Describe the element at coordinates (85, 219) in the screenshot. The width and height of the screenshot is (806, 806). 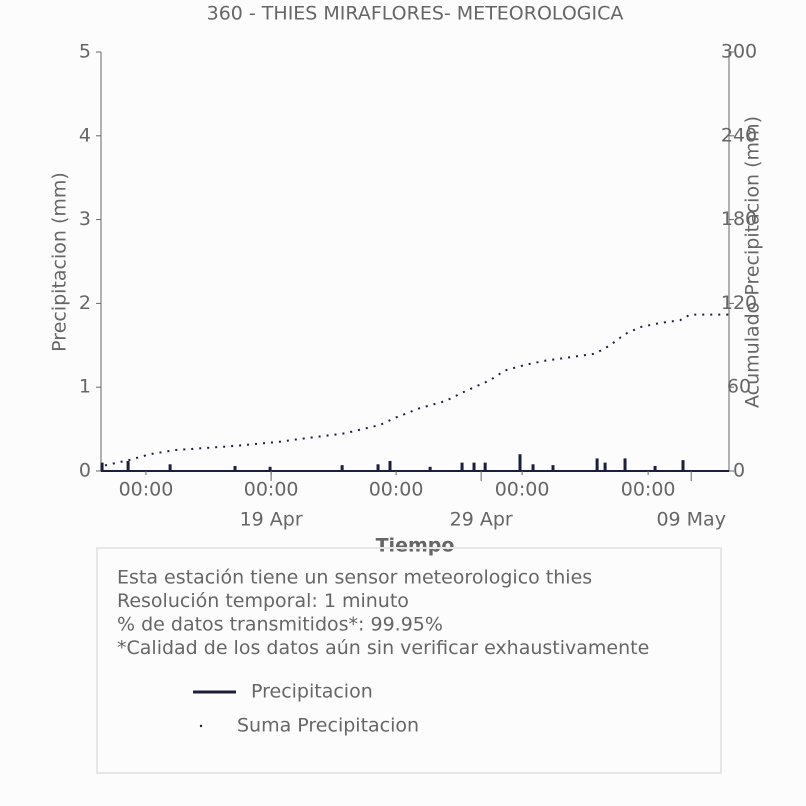
I see `y-tick-label: 3` at that location.